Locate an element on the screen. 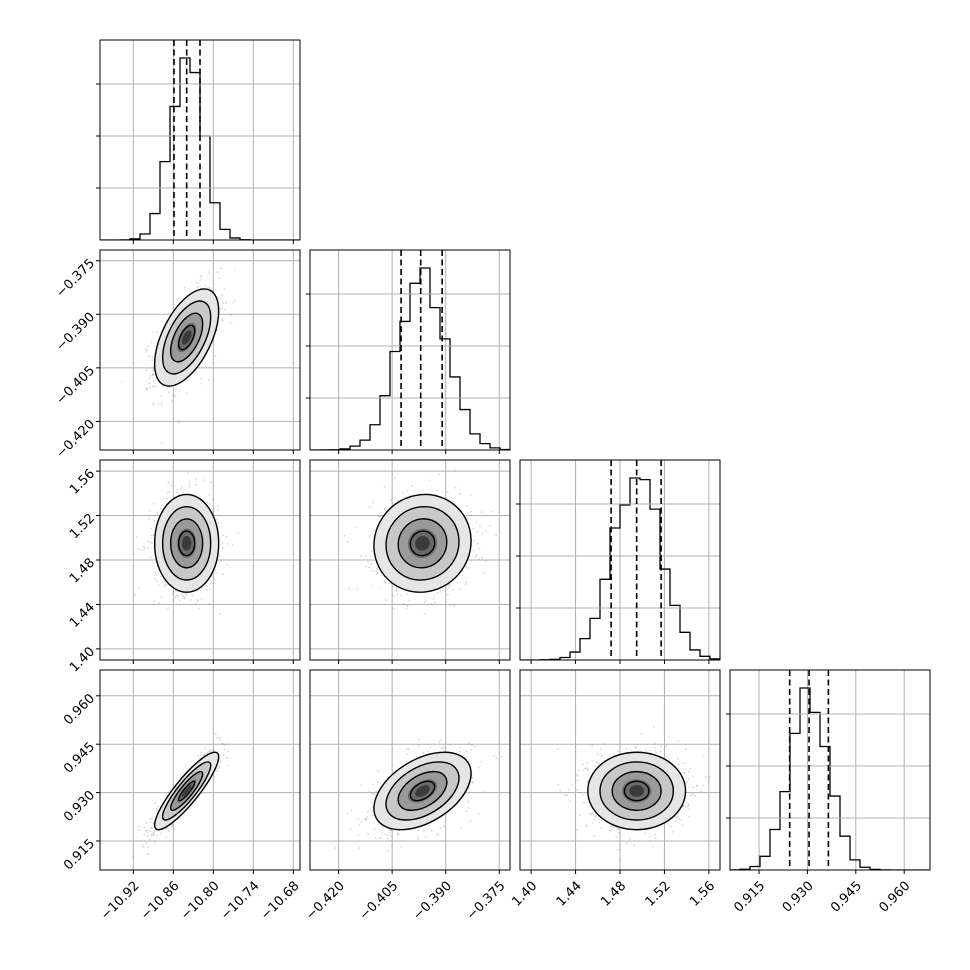 Image resolution: width=970 pixels, height=970 pixels. y-tick-label: −0.390 is located at coordinates (75, 332).